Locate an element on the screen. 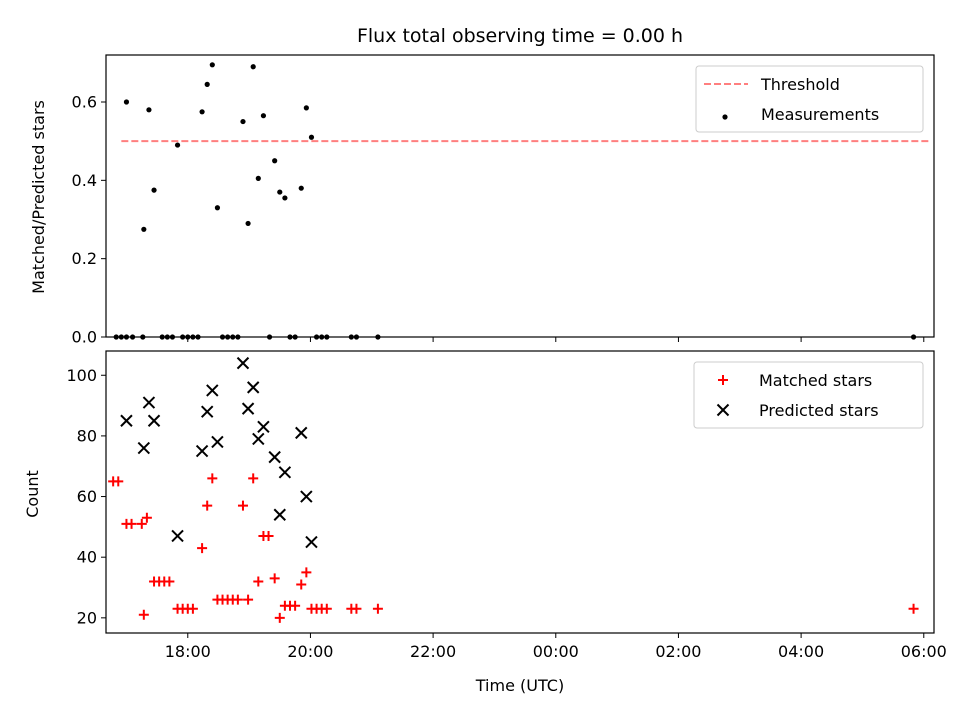 This screenshot has height=725, width=960. legend: Matched stars Predicted stars is located at coordinates (808, 395).